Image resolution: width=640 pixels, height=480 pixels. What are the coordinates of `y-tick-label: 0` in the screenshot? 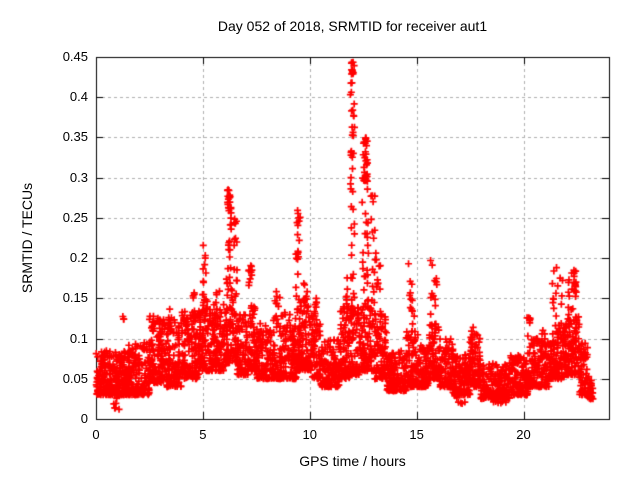 It's located at (84, 418).